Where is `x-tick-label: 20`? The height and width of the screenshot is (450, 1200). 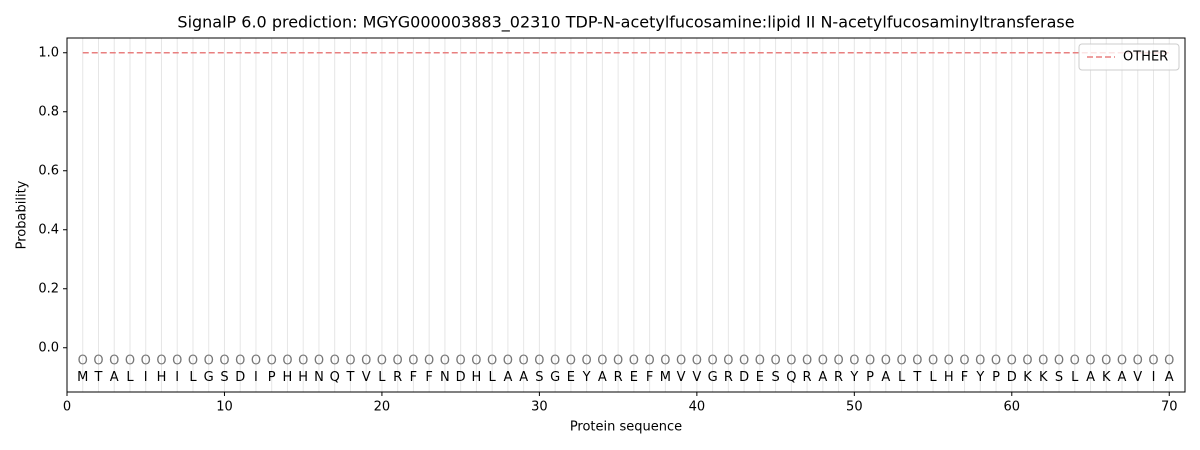 x-tick-label: 20 is located at coordinates (382, 407).